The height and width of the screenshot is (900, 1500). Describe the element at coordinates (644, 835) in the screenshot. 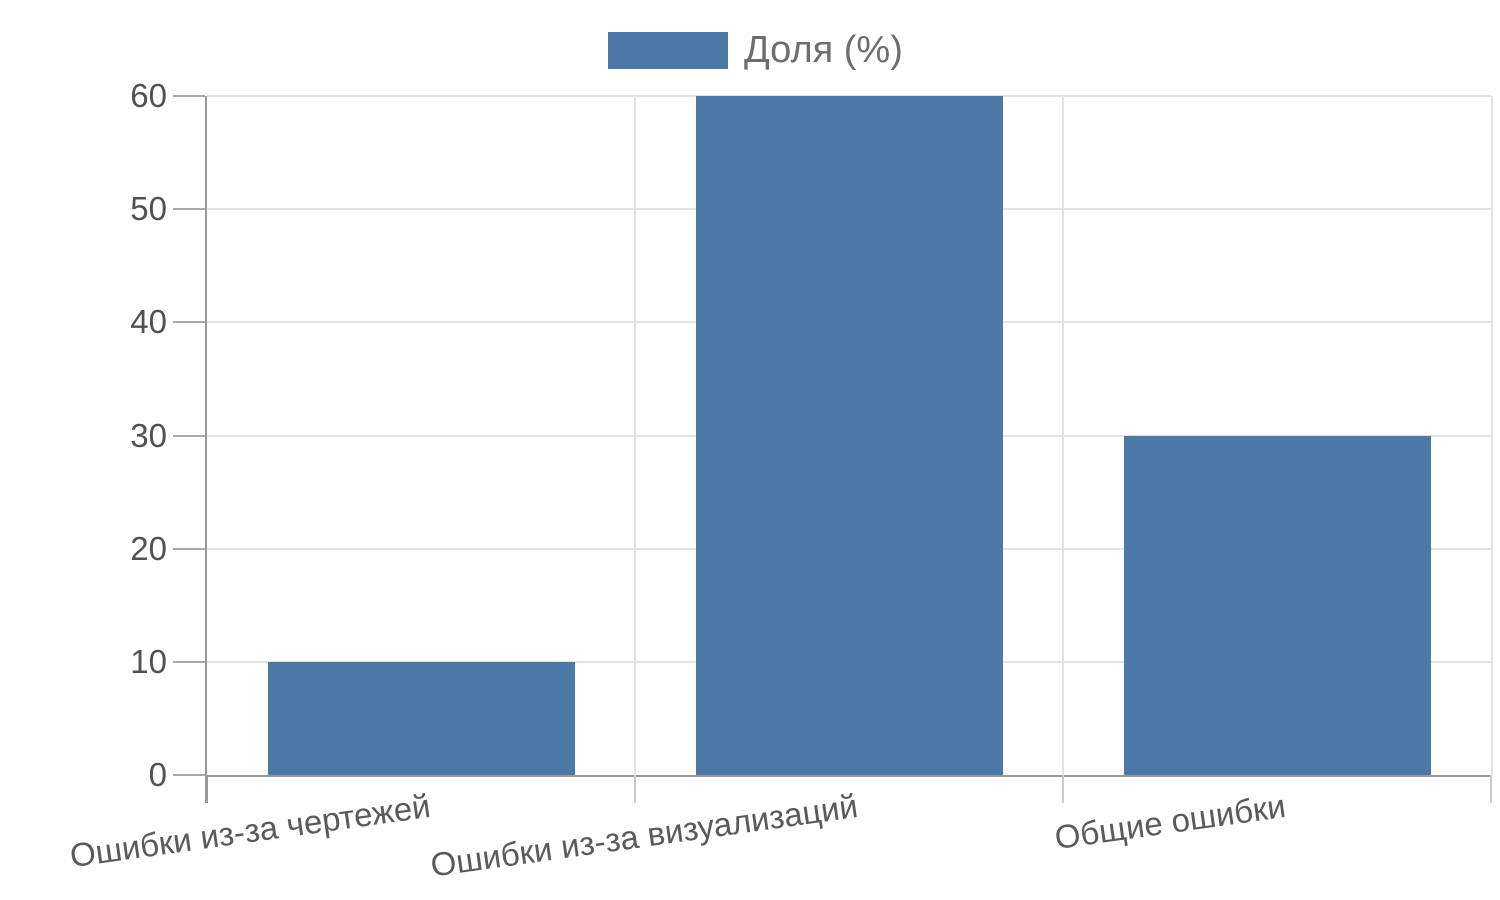

I see `x-axis-tick-label: Ошибки из-за визуализаций` at that location.